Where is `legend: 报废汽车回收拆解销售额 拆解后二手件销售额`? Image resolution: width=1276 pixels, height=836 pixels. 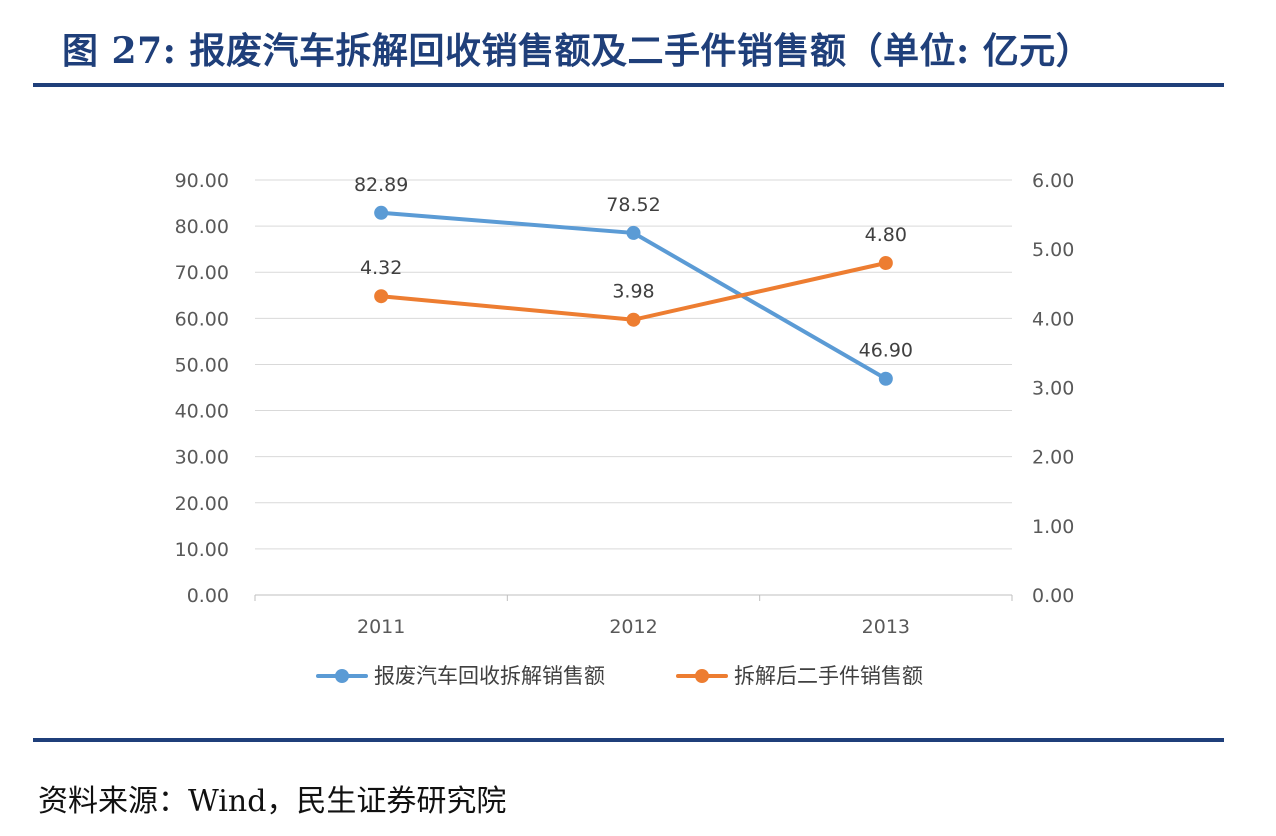
legend: 报废汽车回收拆解销售额 拆解后二手件销售额 is located at coordinates (619, 676).